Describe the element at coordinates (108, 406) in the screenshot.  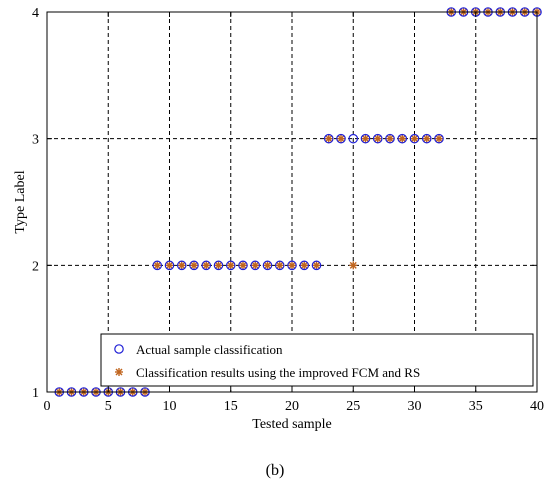
I see `x-tick-label: 5` at that location.